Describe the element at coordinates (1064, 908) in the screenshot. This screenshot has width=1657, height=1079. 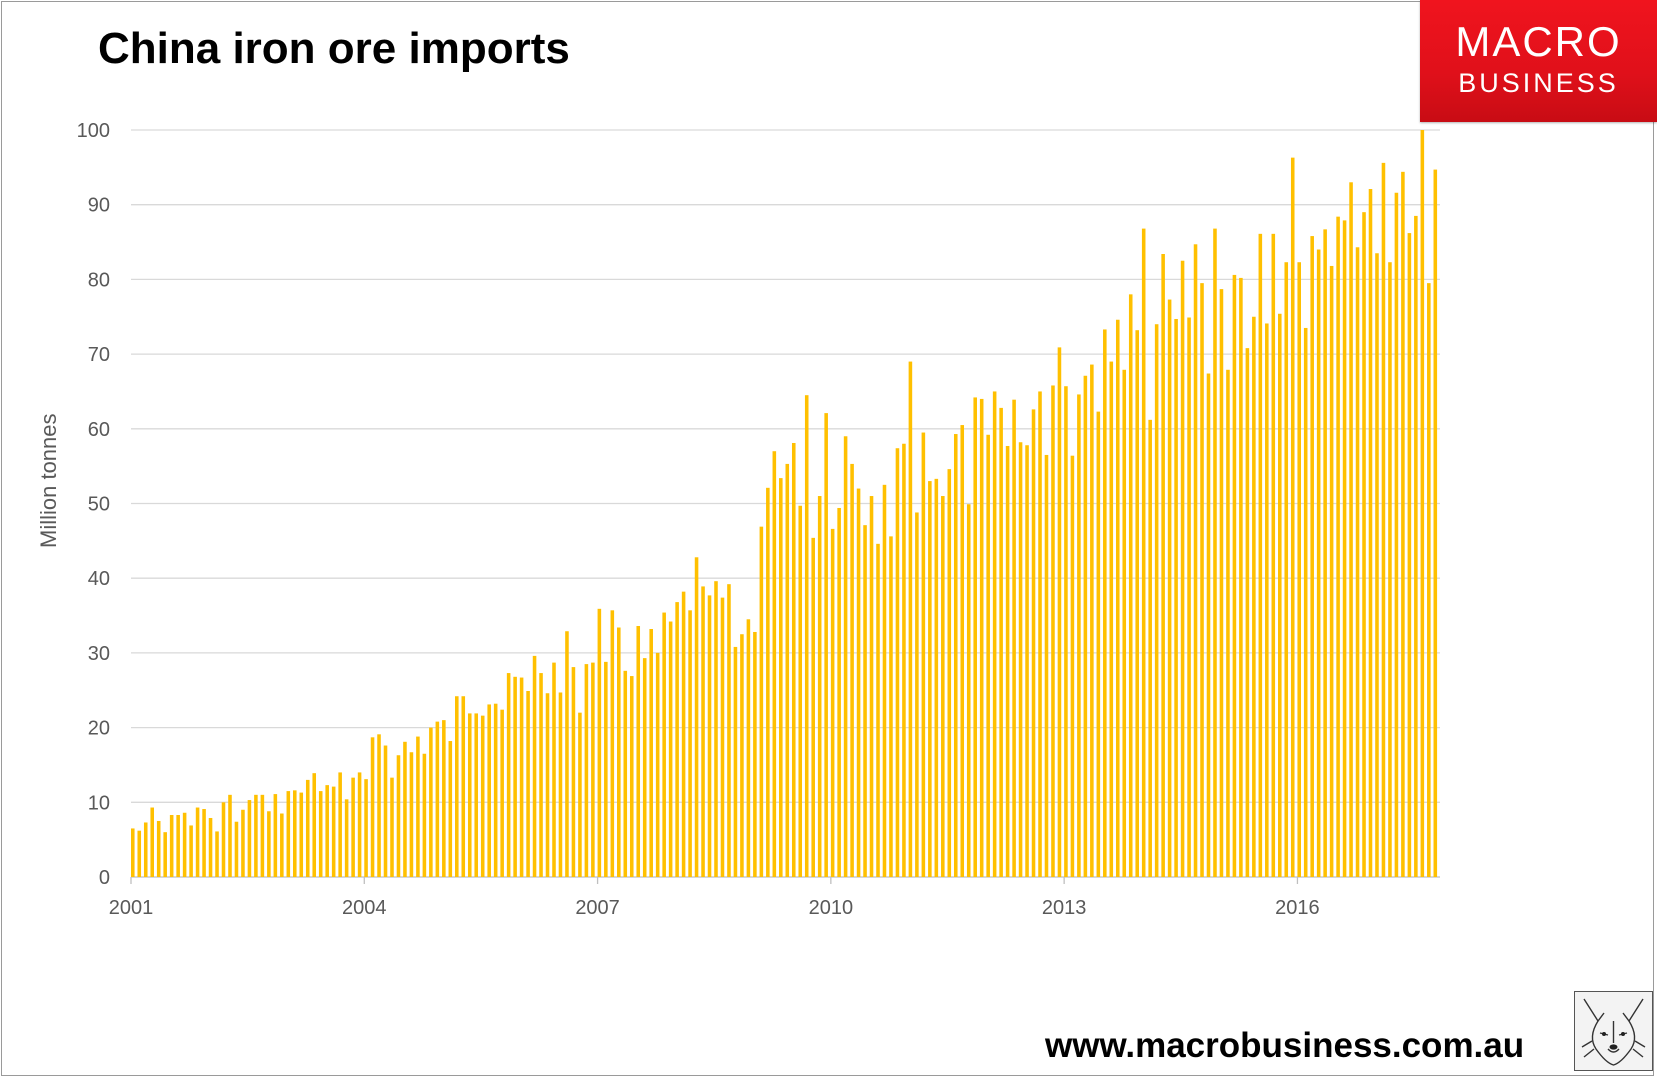
I see `x-tick-label: 2013` at that location.